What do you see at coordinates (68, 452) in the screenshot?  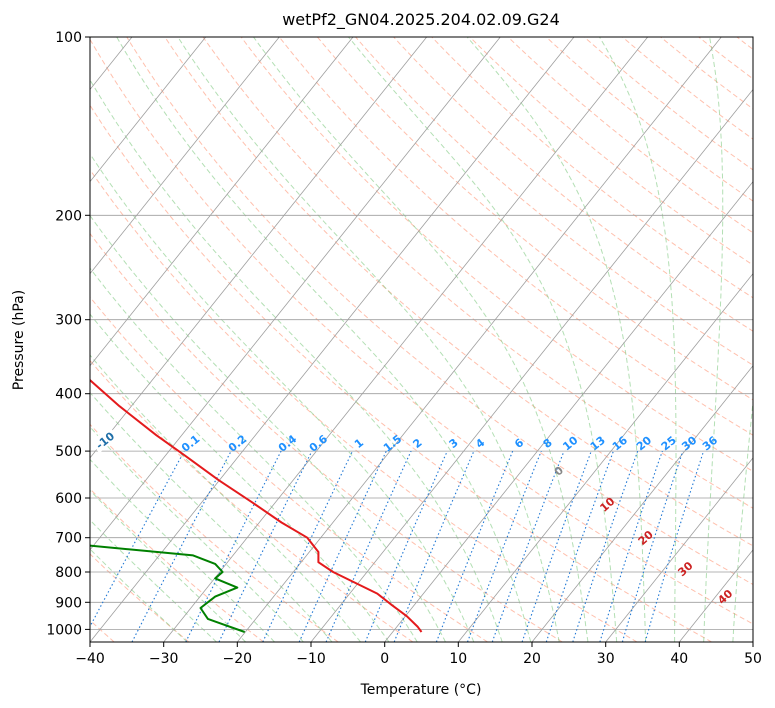 I see `y-tick-label: 500` at bounding box center [68, 452].